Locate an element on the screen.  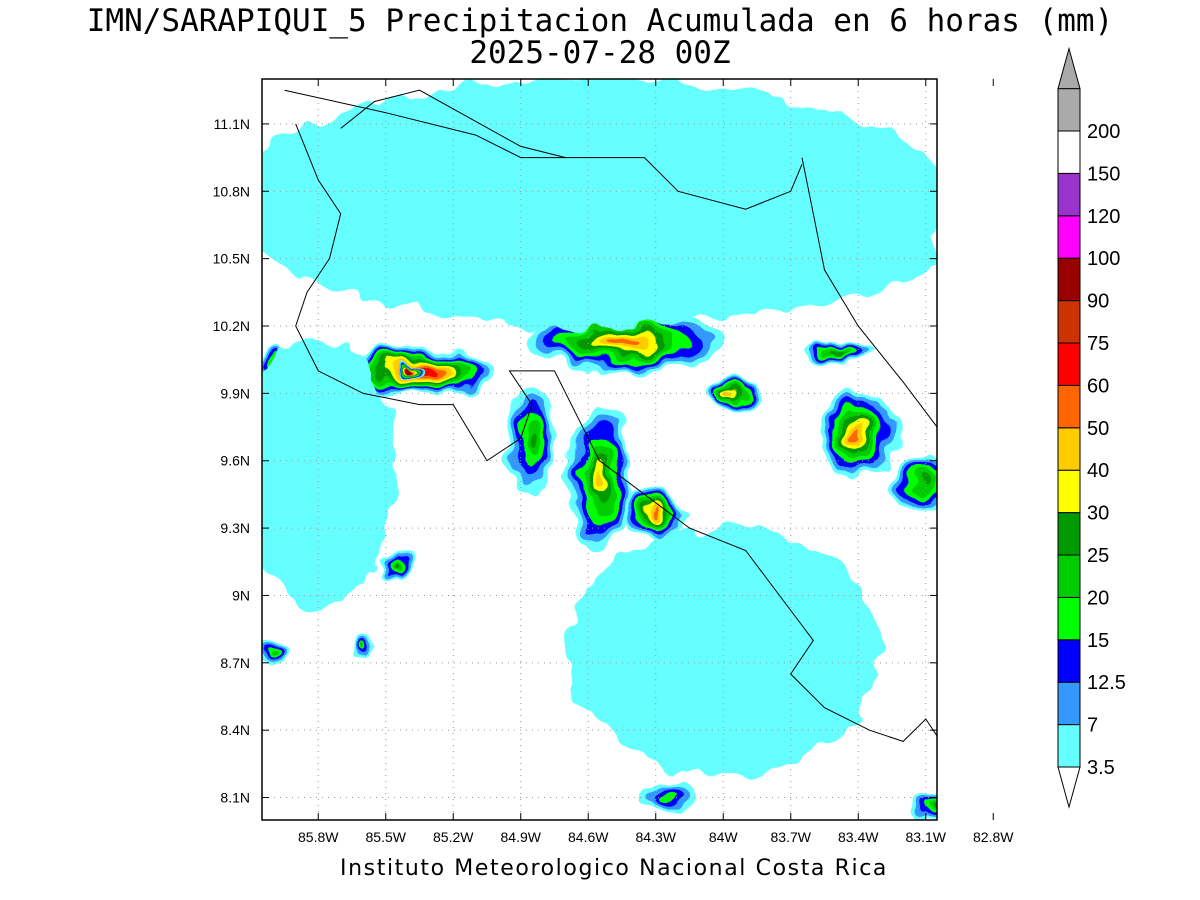
rain-cell-west-strip is located at coordinates (329, 472).